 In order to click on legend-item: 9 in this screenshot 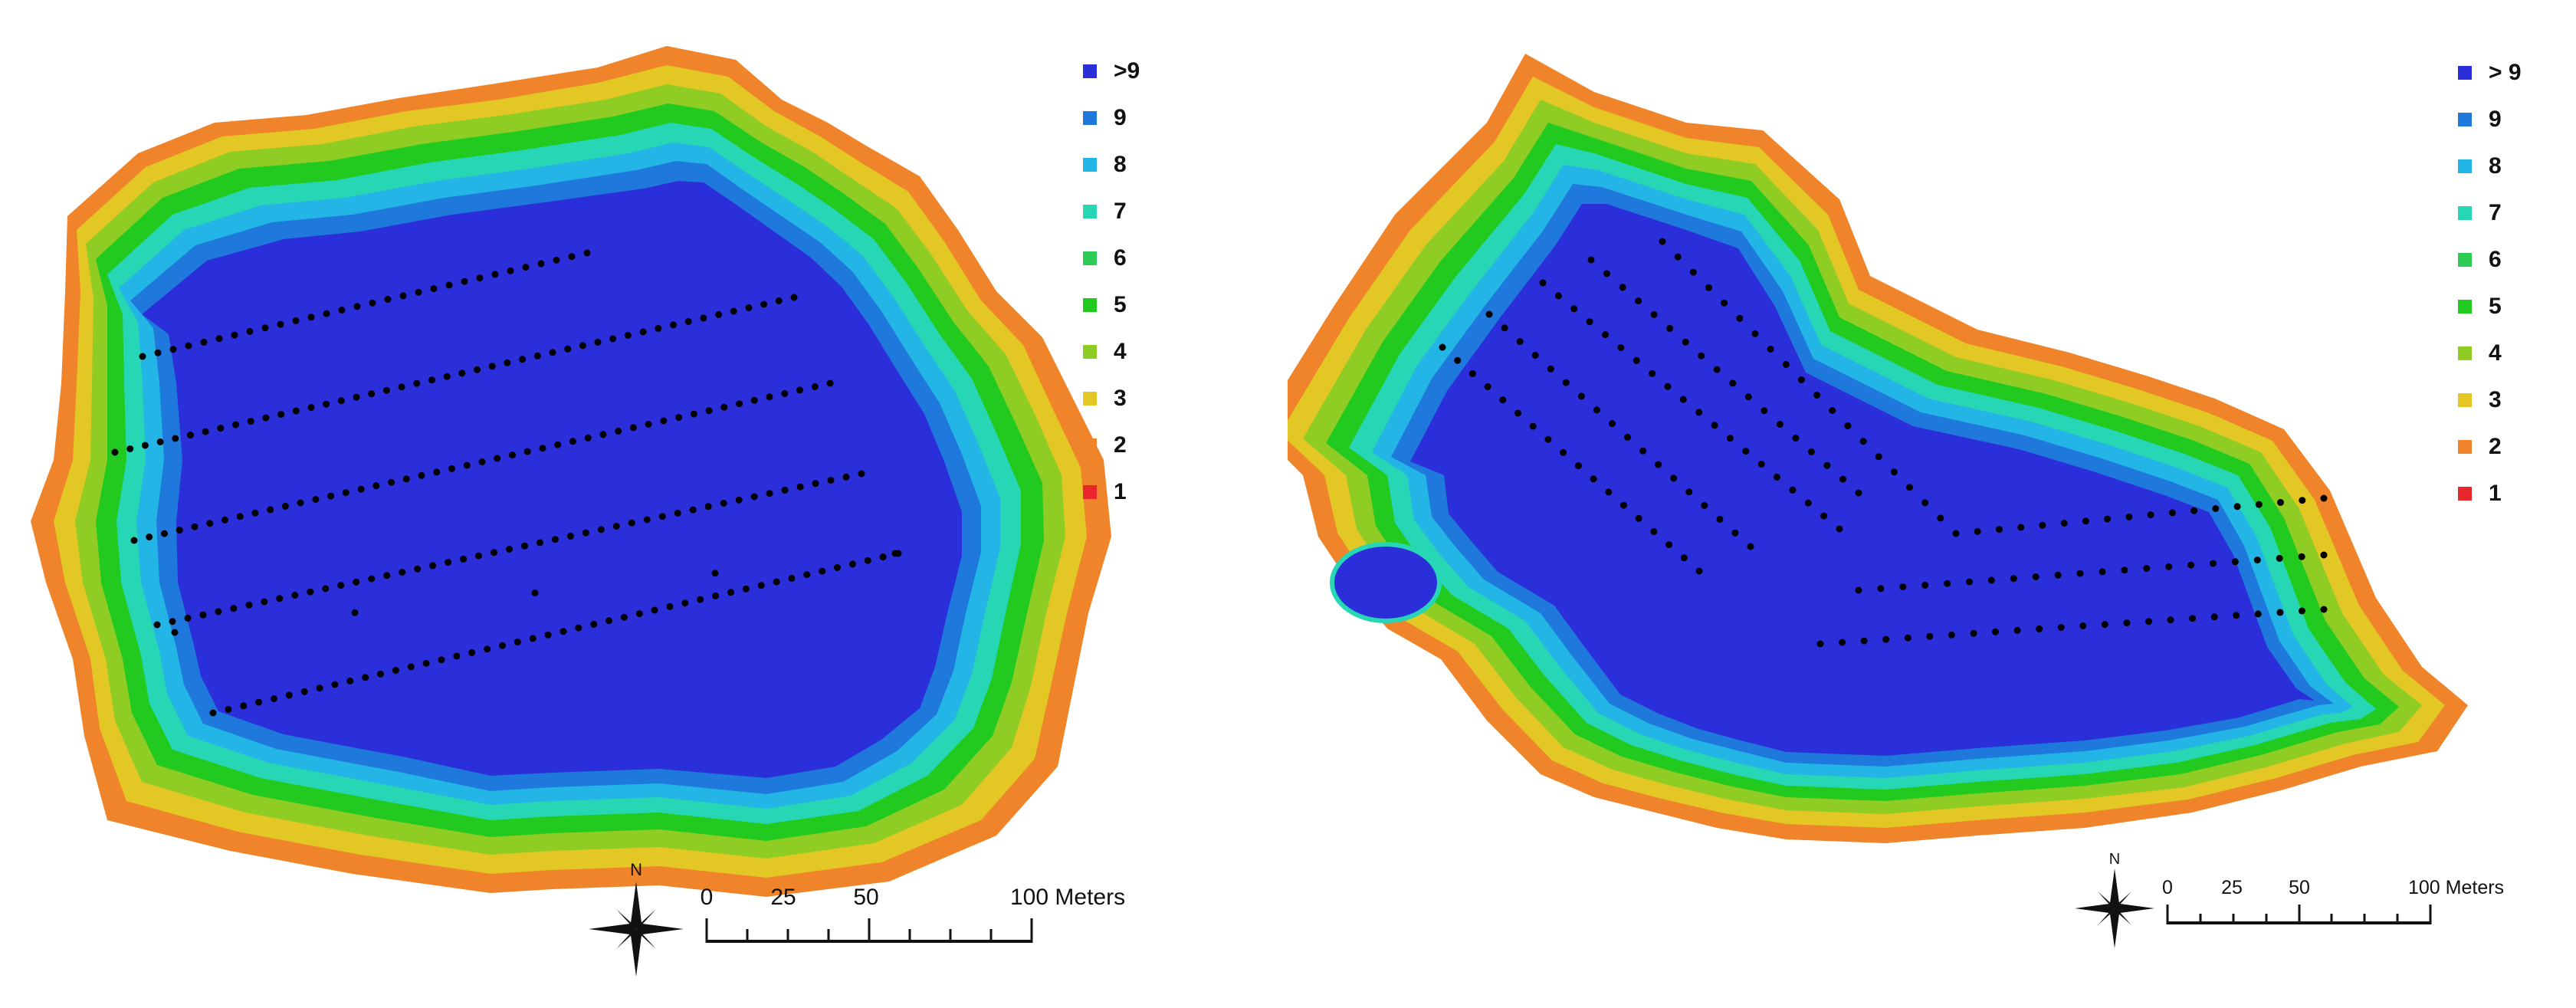, I will do `click(2490, 120)`.